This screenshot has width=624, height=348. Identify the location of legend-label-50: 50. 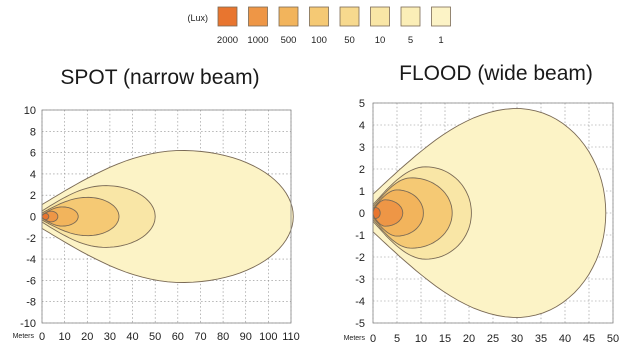
(349, 40).